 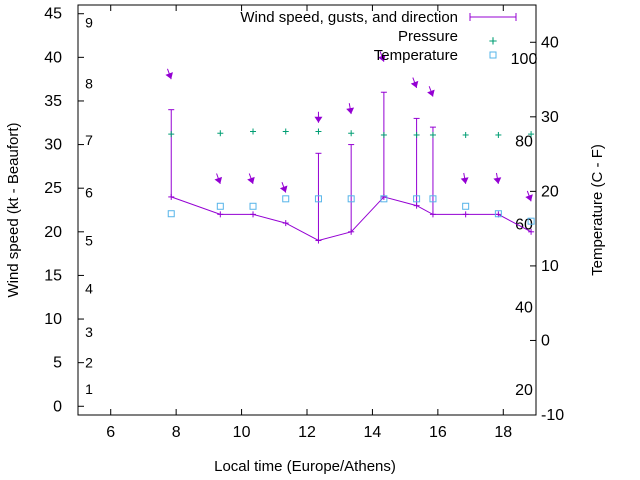 I want to click on beaufort-label: 6, so click(x=89, y=193).